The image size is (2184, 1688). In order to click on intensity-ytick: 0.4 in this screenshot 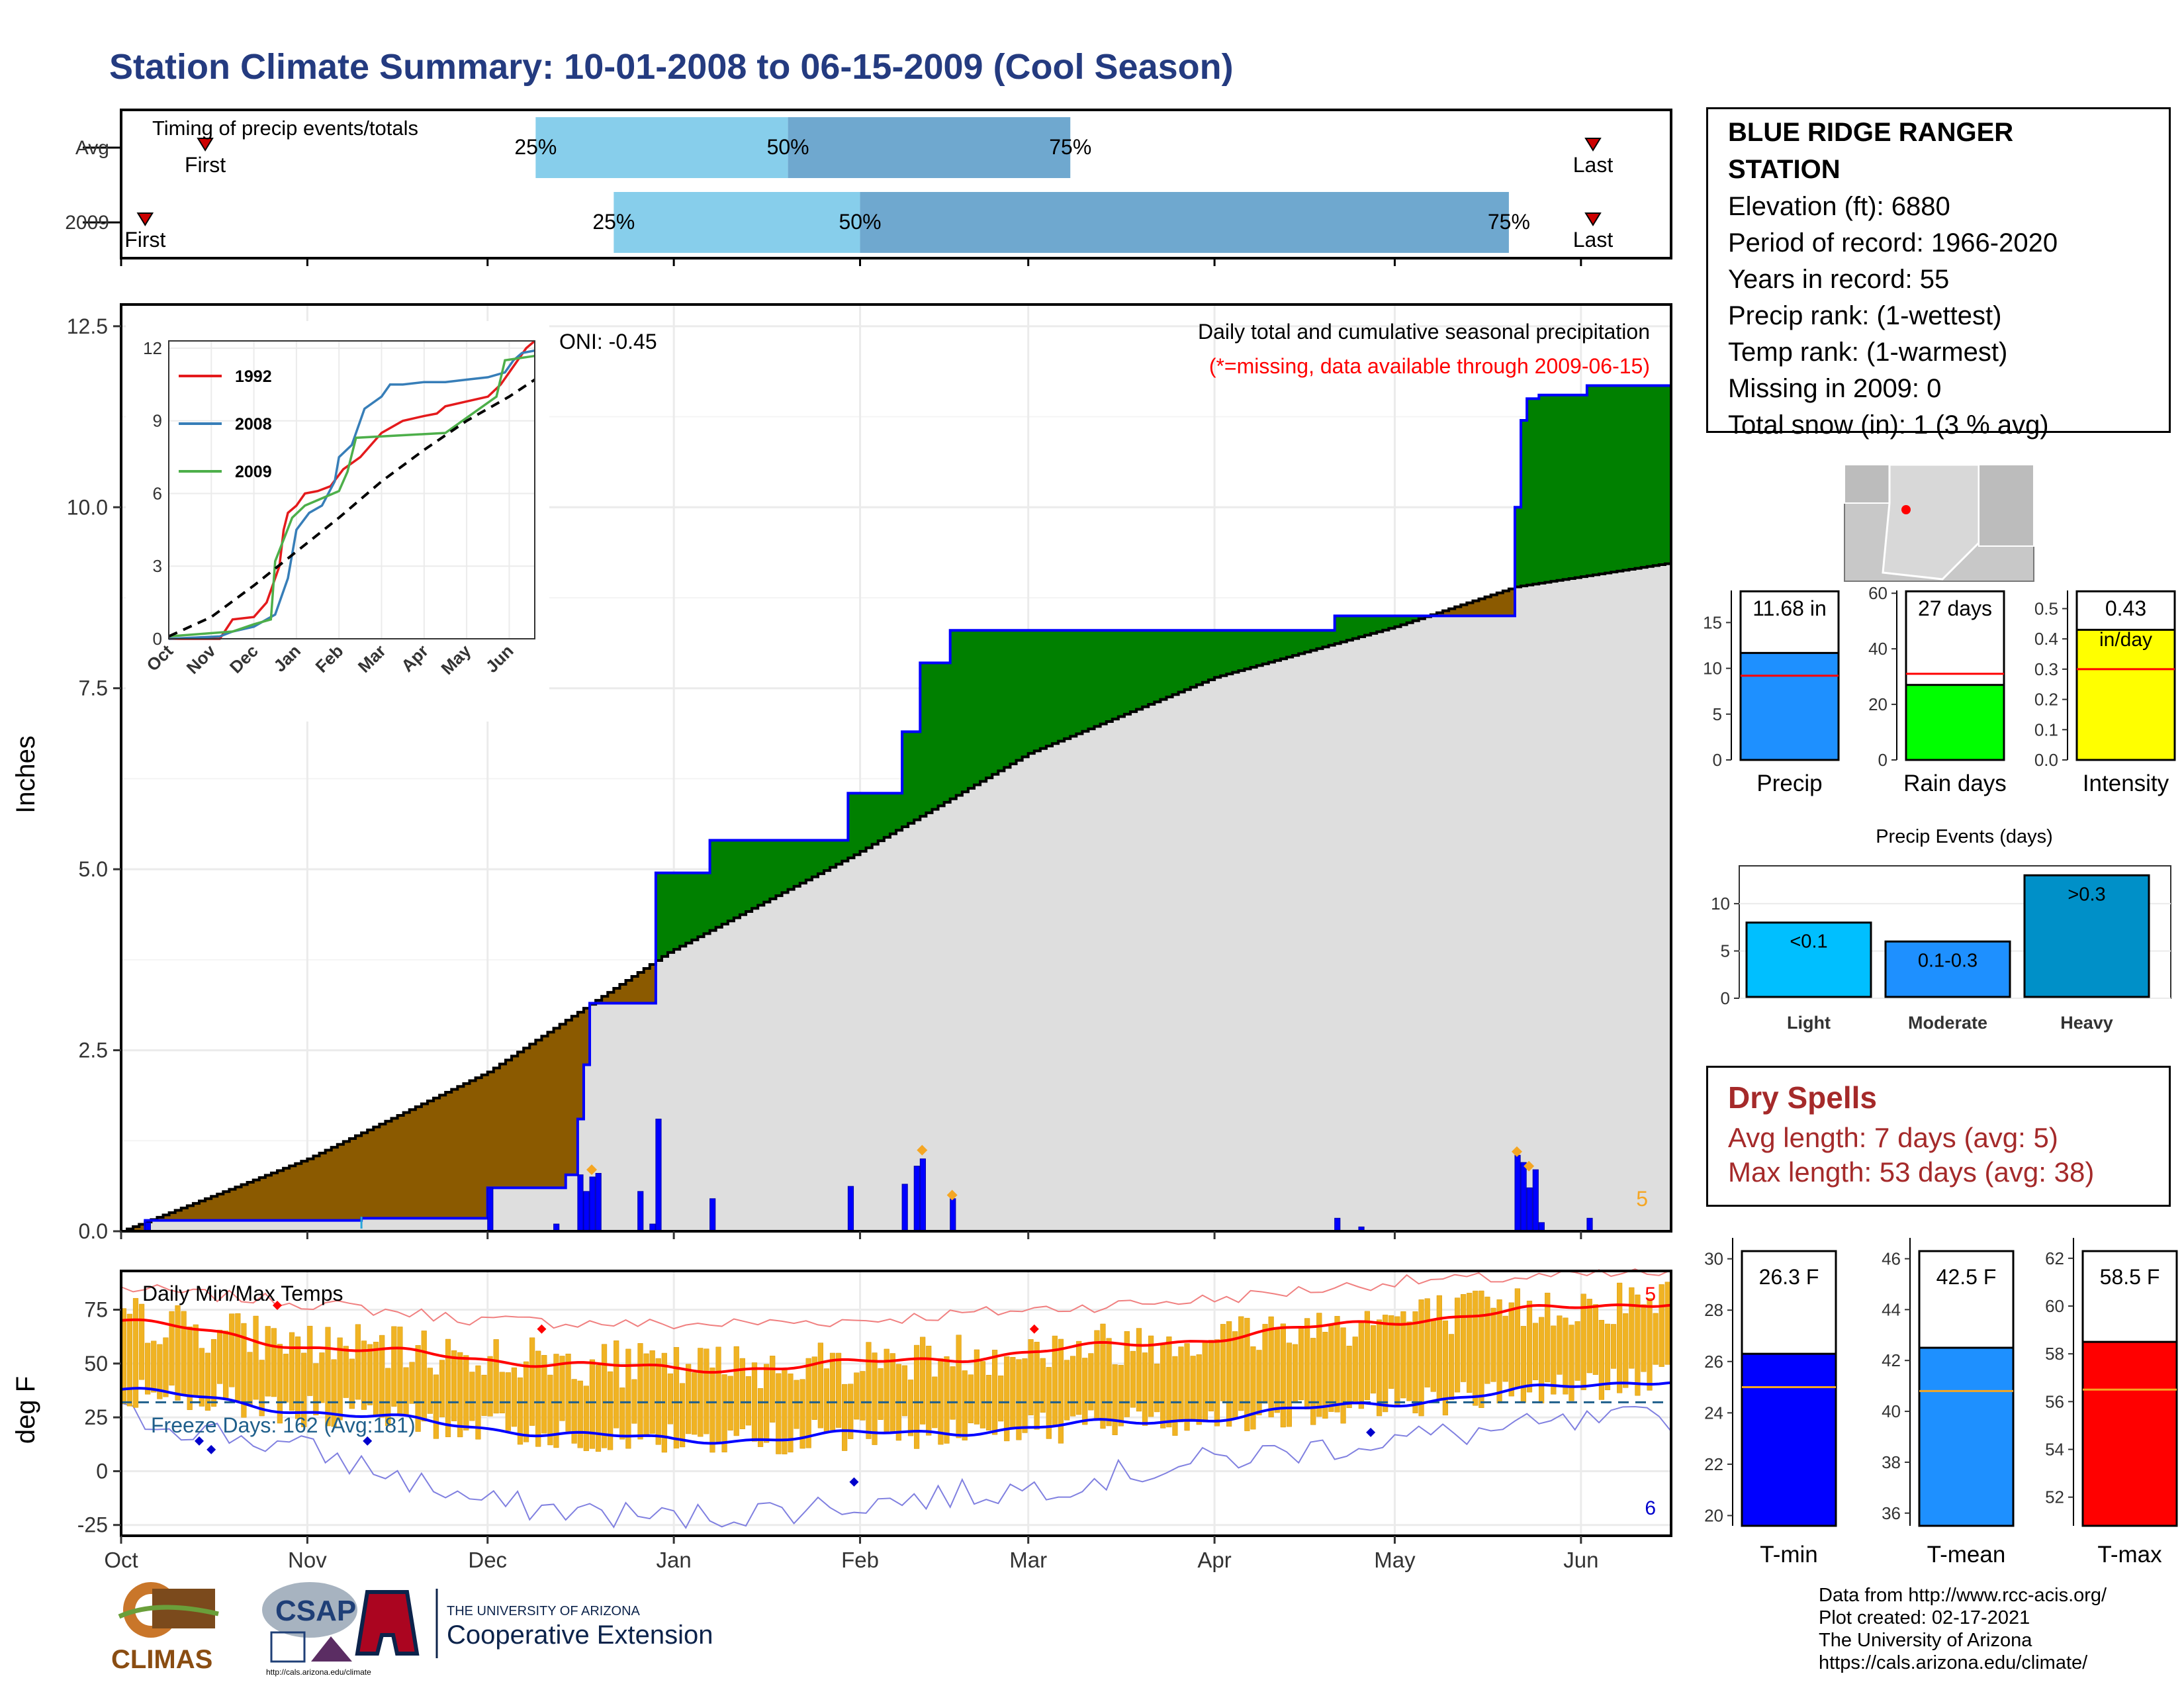, I will do `click(2046, 639)`.